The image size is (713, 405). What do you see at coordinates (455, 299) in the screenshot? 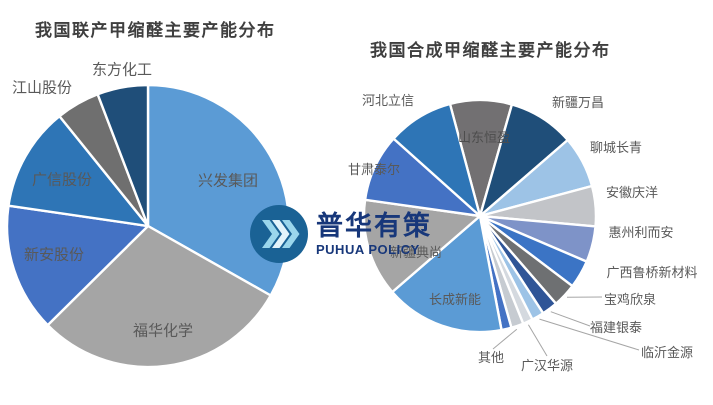
I see `slice-label: 长成新能` at bounding box center [455, 299].